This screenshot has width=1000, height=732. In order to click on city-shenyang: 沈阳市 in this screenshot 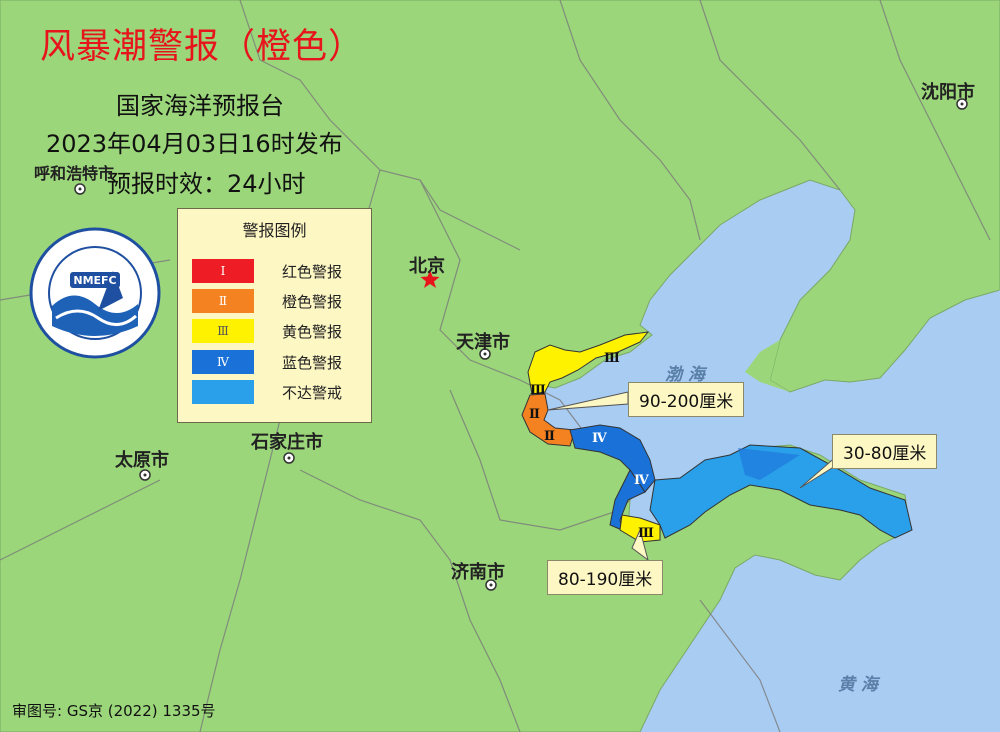, I will do `click(948, 92)`.